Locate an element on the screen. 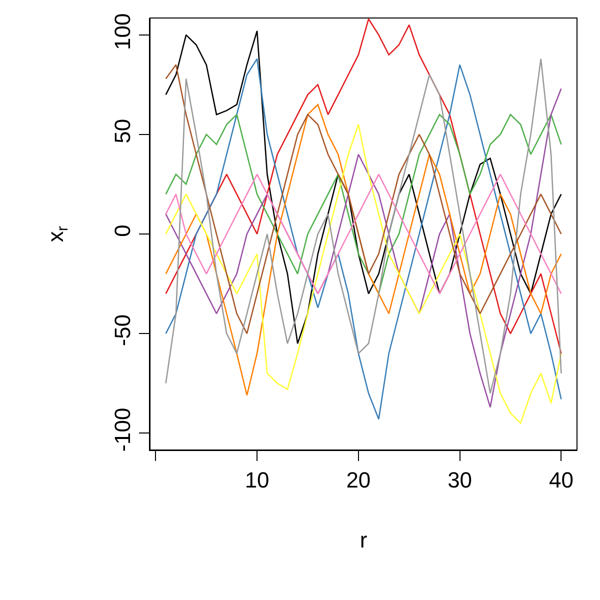 The image size is (600, 600). x-tick-label: 10 is located at coordinates (257, 479).